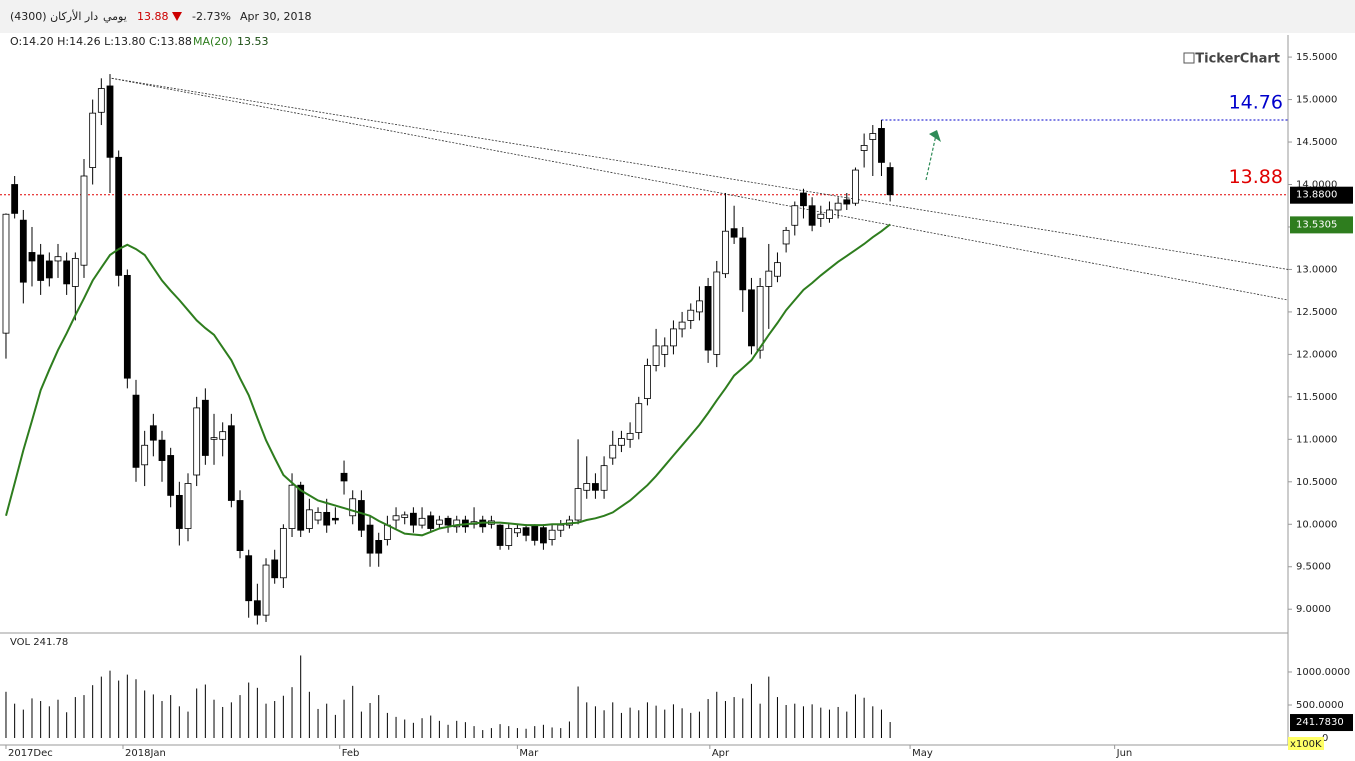 Image resolution: width=1355 pixels, height=761 pixels. Describe the element at coordinates (351, 753) in the screenshot. I see `x-tick-label: Feb` at that location.